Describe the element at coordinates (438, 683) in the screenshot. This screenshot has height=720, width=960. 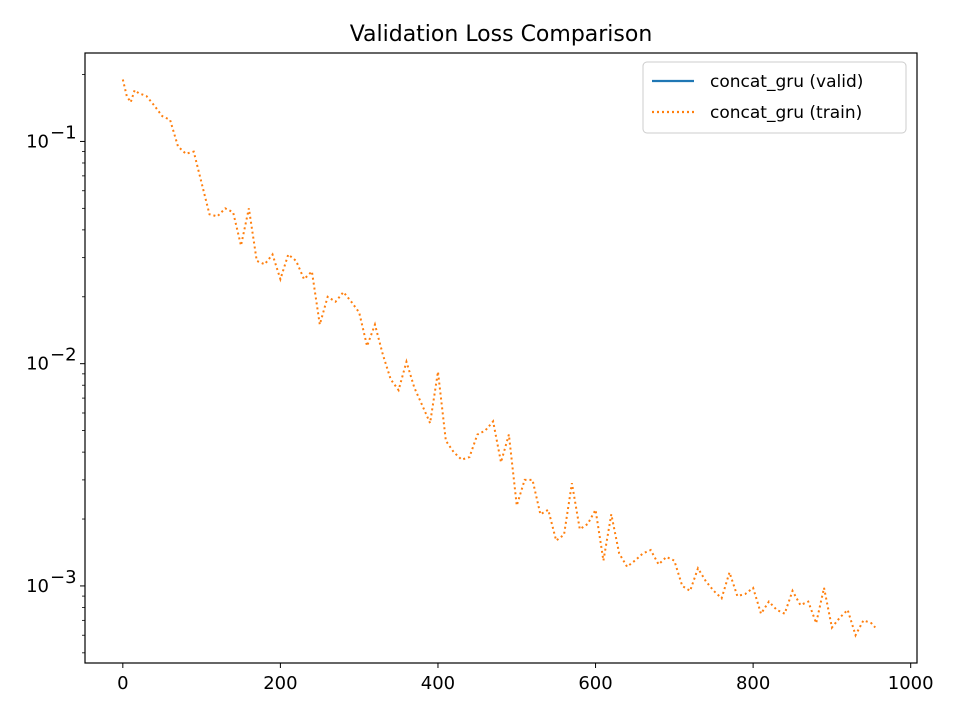
I see `x-tick-label: 400` at that location.